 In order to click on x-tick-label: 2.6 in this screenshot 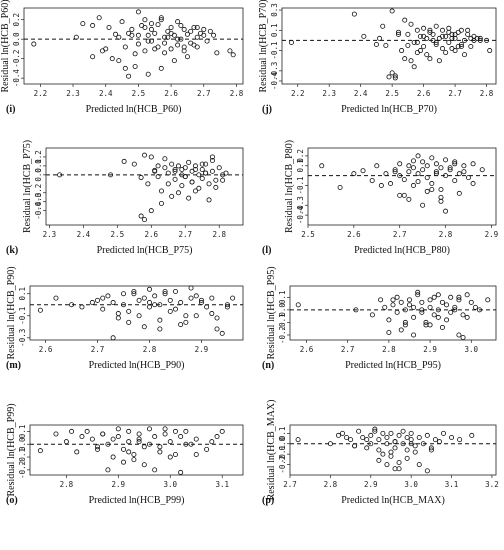, I will do `click(424, 93)`.